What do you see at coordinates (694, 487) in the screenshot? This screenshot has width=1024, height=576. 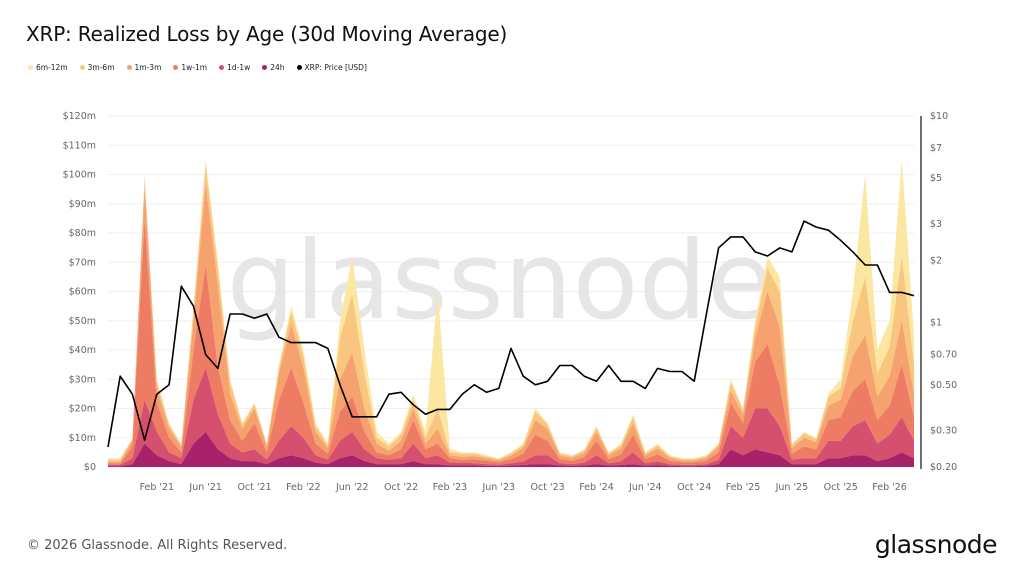 I see `x-tick-label: Oct '24` at bounding box center [694, 487].